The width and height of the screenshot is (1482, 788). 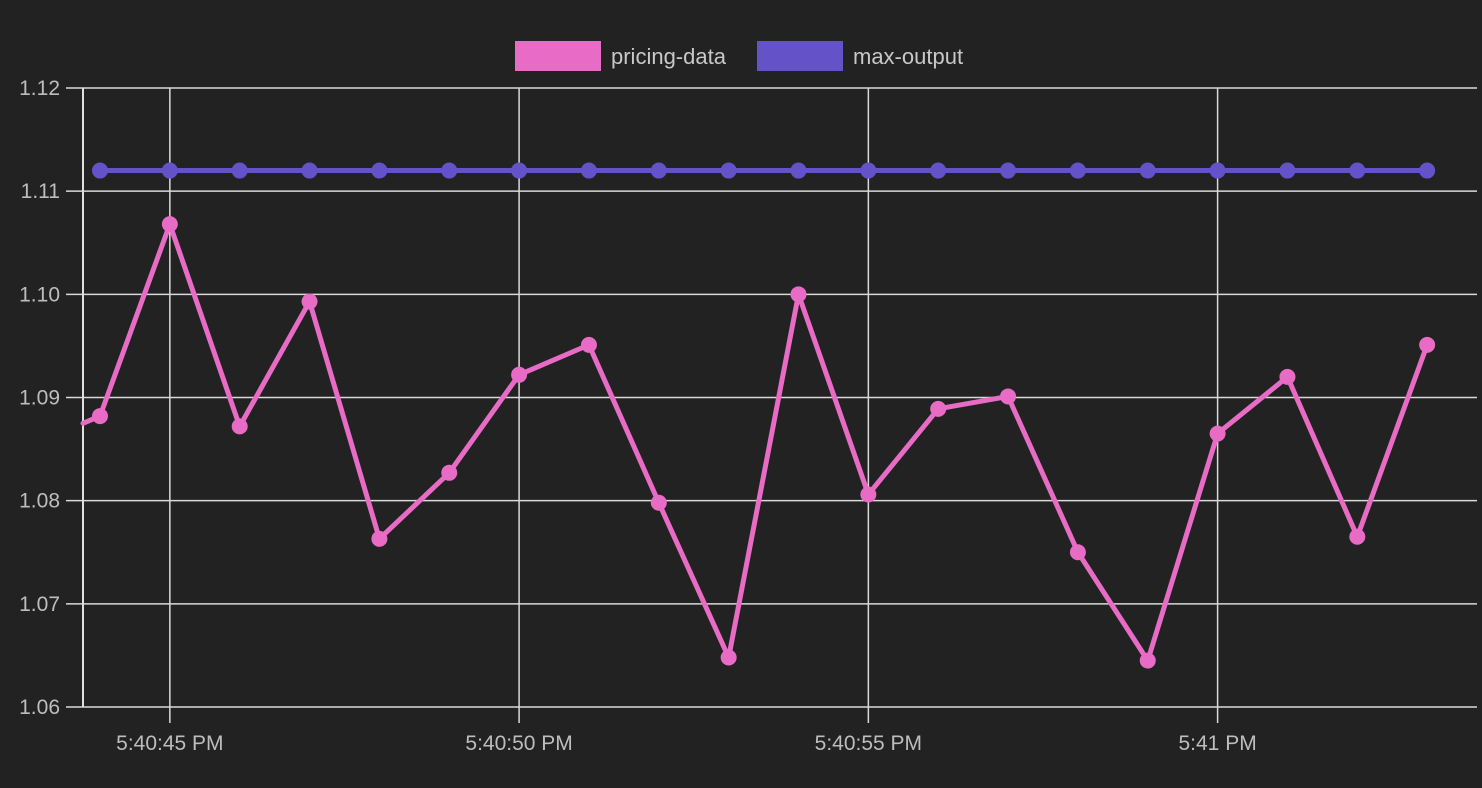 I want to click on x-tick-label: 5:41 PM, so click(x=1217, y=743).